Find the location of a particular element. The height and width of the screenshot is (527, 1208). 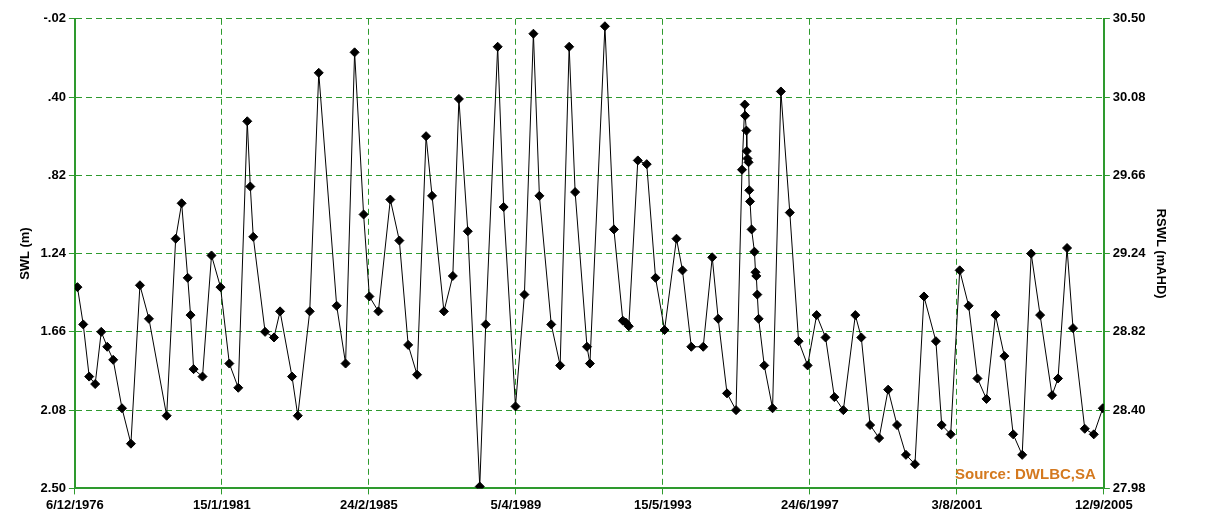

x-tick-label: 15/5/1993 is located at coordinates (662, 504).